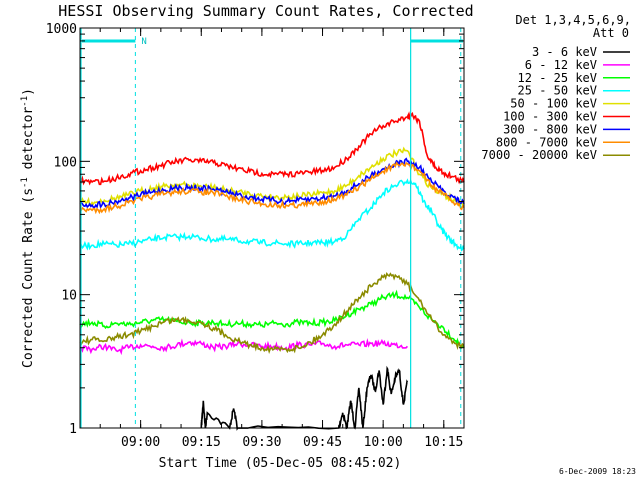  What do you see at coordinates (201, 442) in the screenshot?
I see `x-tick-label: 09:15` at bounding box center [201, 442].